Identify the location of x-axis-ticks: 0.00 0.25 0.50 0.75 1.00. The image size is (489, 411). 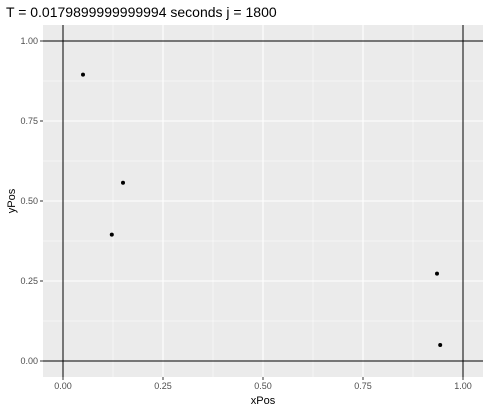
(263, 384).